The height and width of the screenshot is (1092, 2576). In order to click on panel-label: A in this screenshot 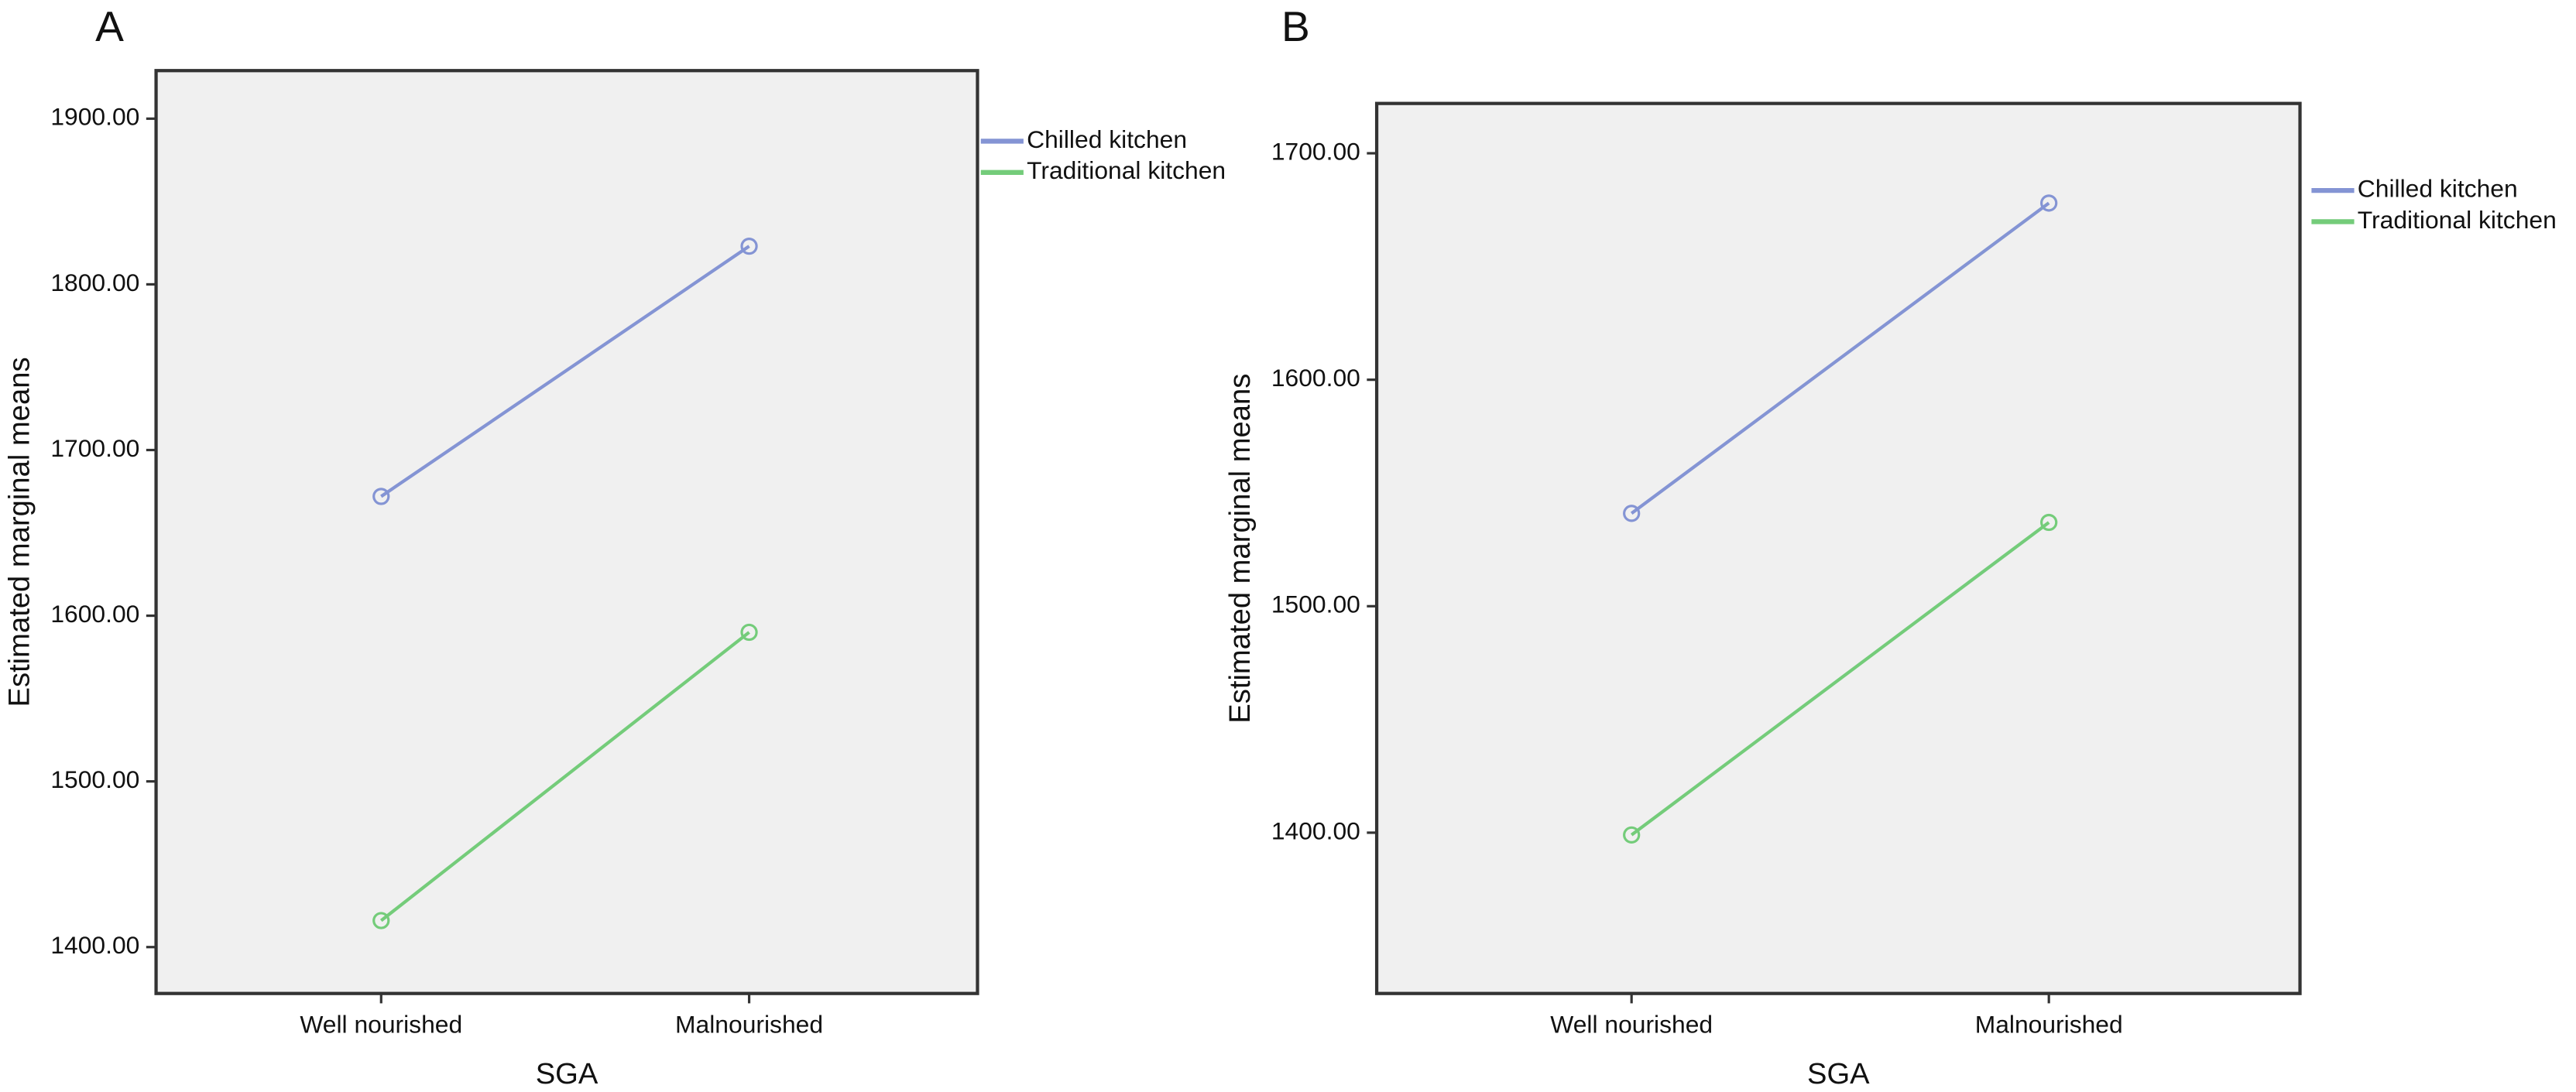, I will do `click(109, 26)`.